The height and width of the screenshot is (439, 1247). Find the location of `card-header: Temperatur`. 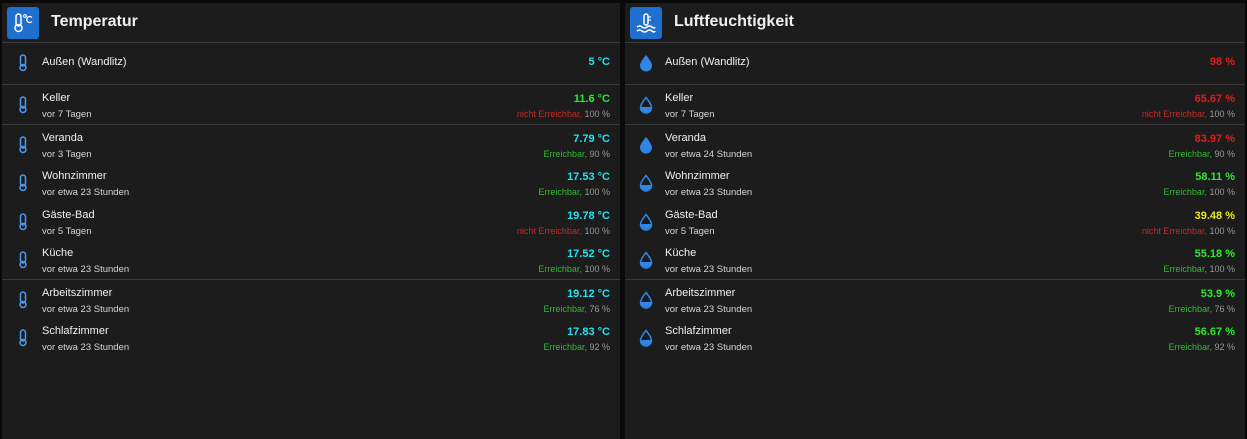

card-header: Temperatur is located at coordinates (311, 23).